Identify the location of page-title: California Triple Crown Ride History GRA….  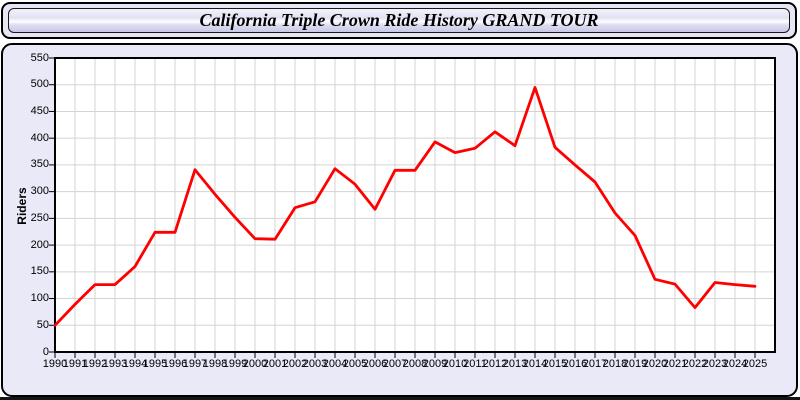
(399, 20).